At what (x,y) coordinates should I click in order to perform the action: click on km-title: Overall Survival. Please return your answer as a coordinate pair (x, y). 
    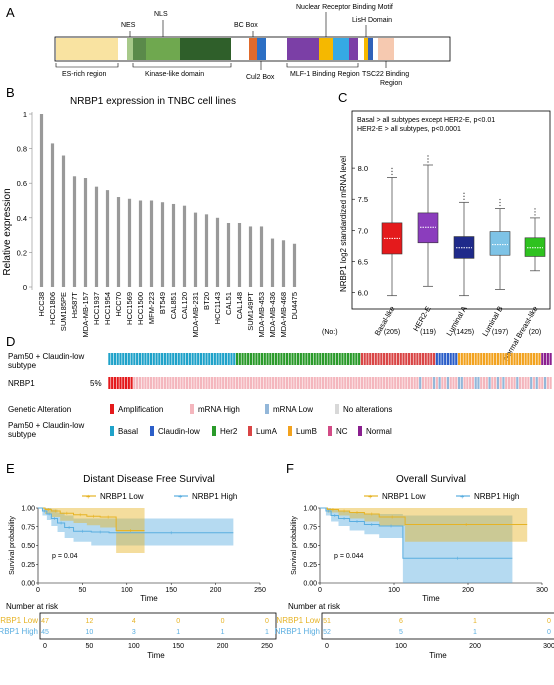
    Looking at the image, I should click on (431, 479).